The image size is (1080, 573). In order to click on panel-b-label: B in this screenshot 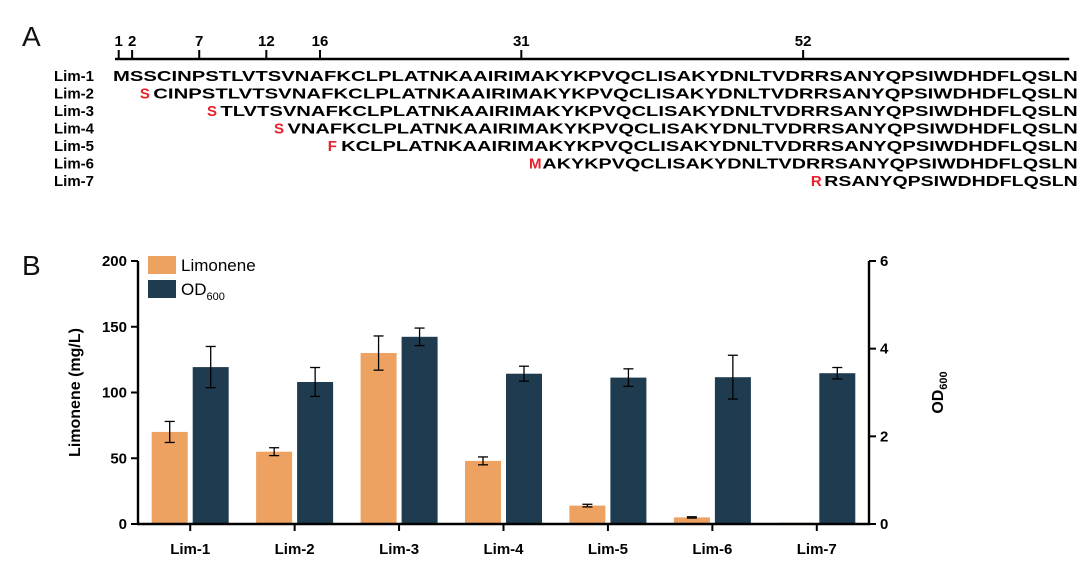, I will do `click(31, 265)`.